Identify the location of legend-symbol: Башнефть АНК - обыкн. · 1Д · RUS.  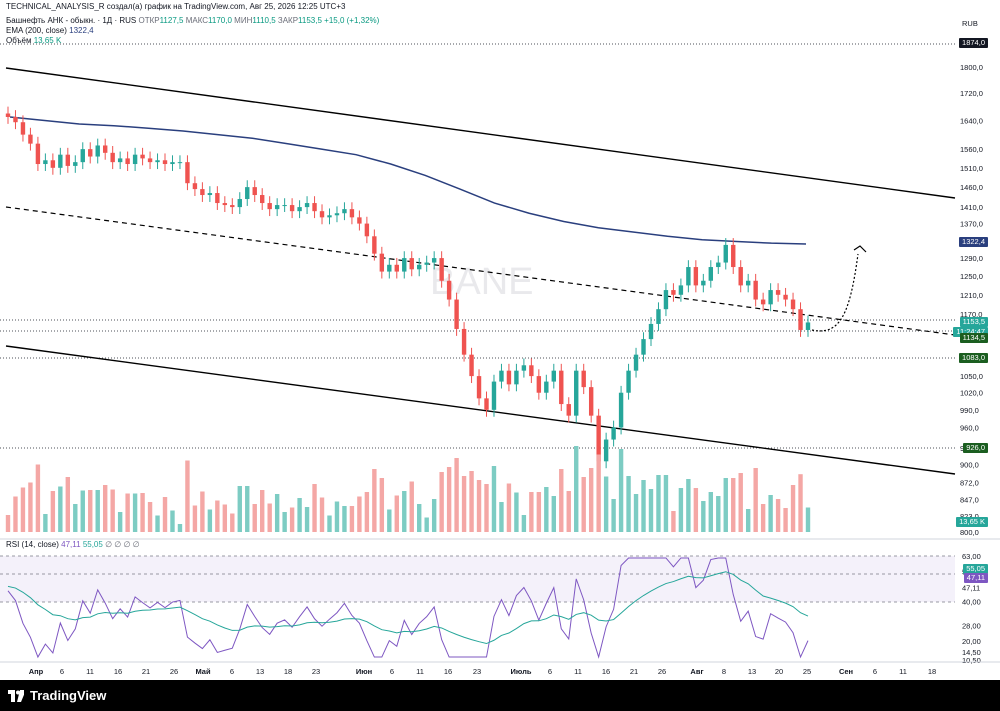
(71, 20).